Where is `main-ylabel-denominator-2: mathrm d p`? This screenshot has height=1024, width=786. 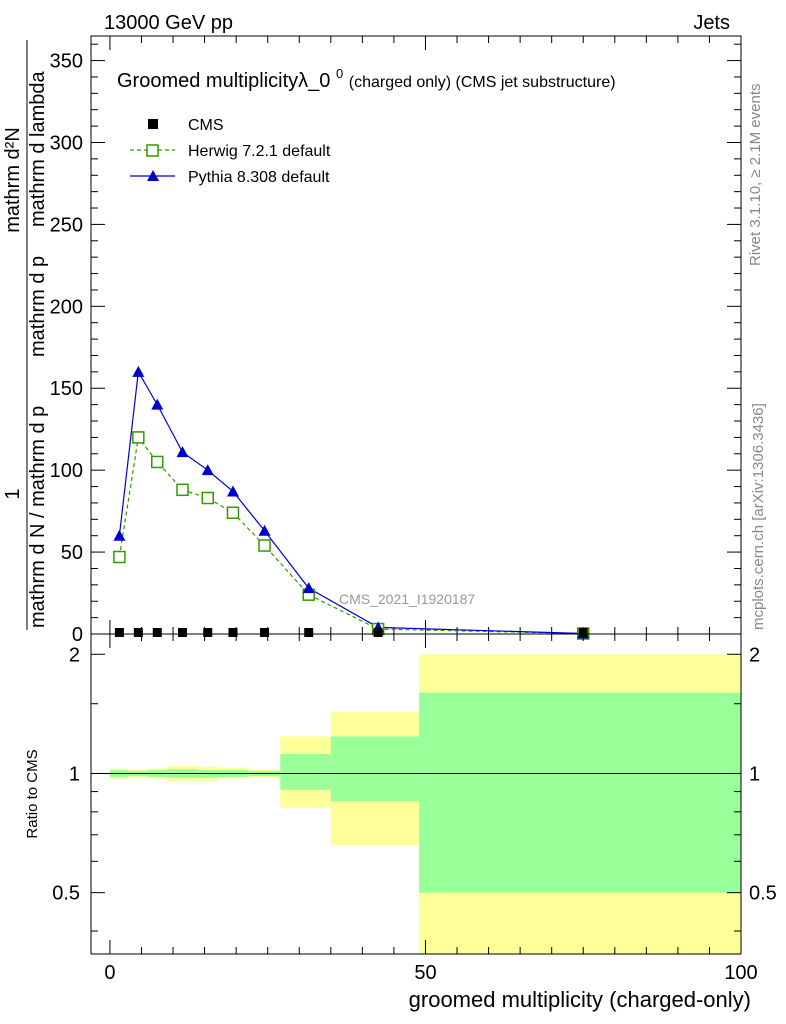 main-ylabel-denominator-2: mathrm d p is located at coordinates (38, 306).